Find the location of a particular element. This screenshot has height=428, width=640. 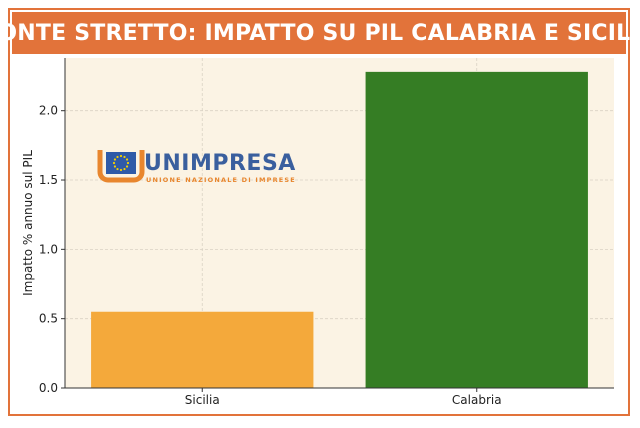

y-tick-label: 1.5 is located at coordinates (48, 180).